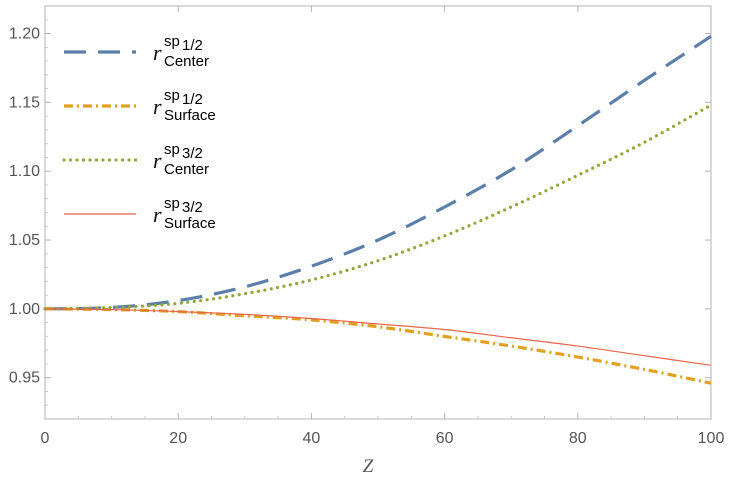  Describe the element at coordinates (24, 34) in the screenshot. I see `y-tick-label: 1.20` at that location.